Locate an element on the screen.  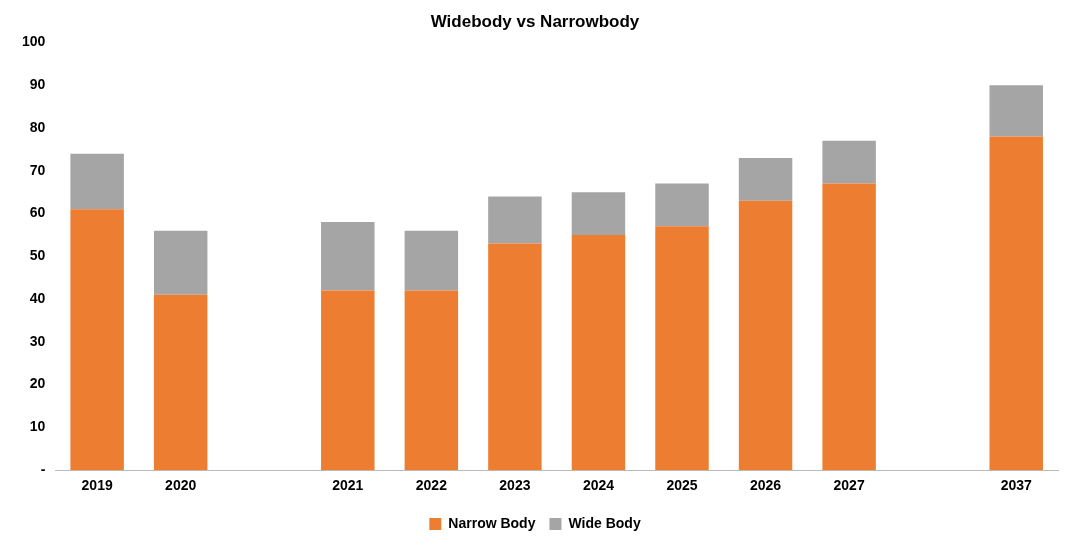
y-tick-label: 30 is located at coordinates (37, 340).